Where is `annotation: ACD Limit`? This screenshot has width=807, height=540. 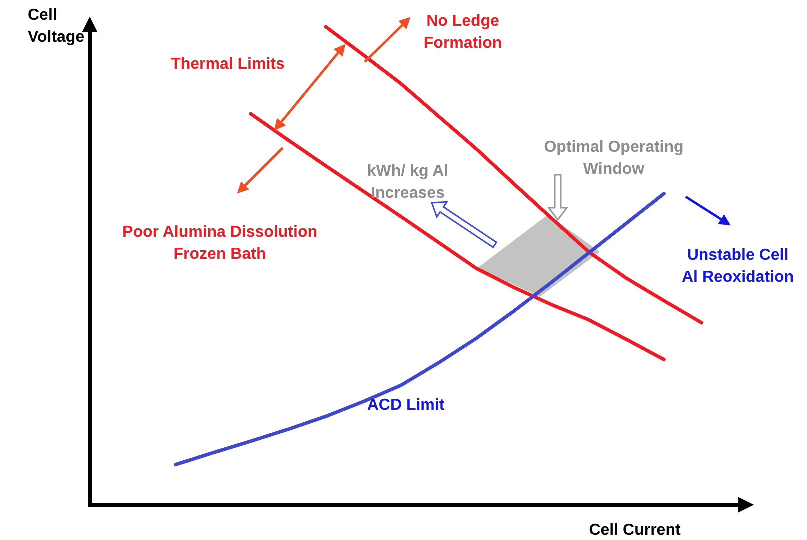 annotation: ACD Limit is located at coordinates (406, 405).